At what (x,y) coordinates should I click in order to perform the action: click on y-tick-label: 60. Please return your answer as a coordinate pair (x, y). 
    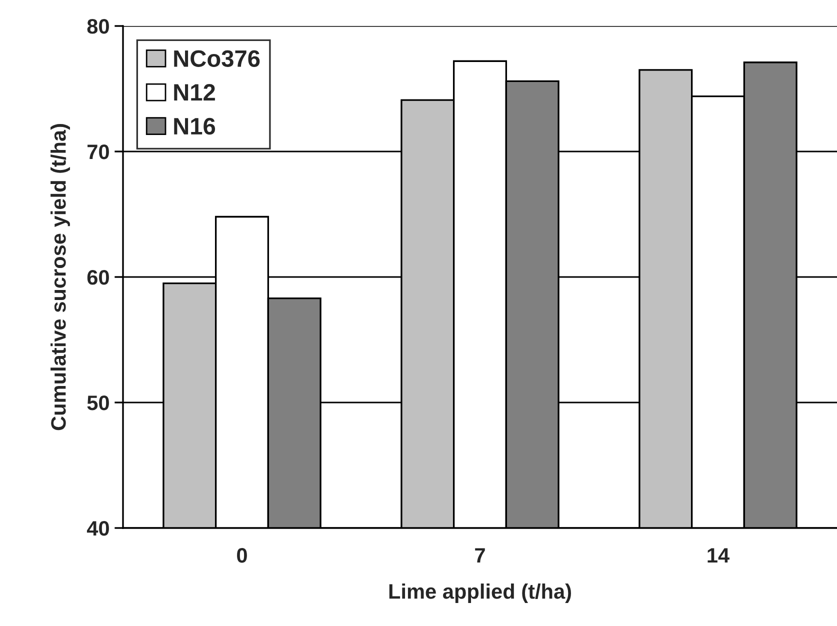
    Looking at the image, I should click on (98, 277).